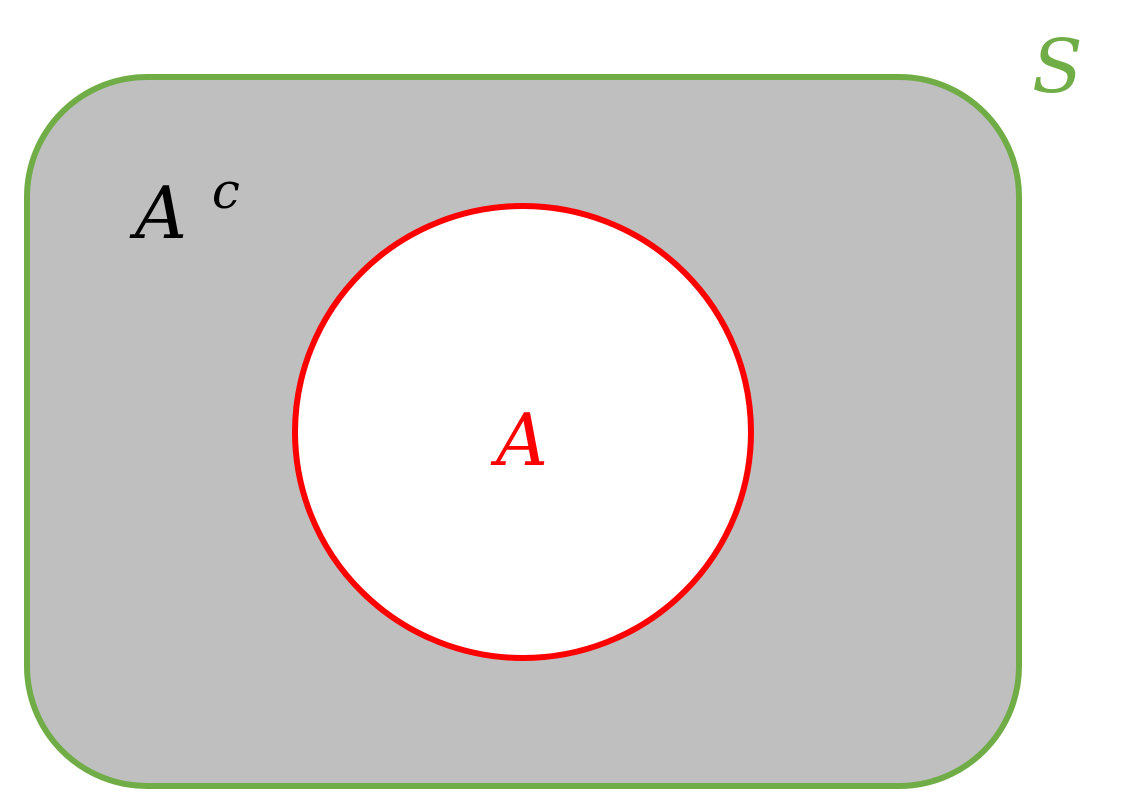 This screenshot has width=1133, height=812. What do you see at coordinates (226, 191) in the screenshot?
I see `complement-label-superscript: c` at bounding box center [226, 191].